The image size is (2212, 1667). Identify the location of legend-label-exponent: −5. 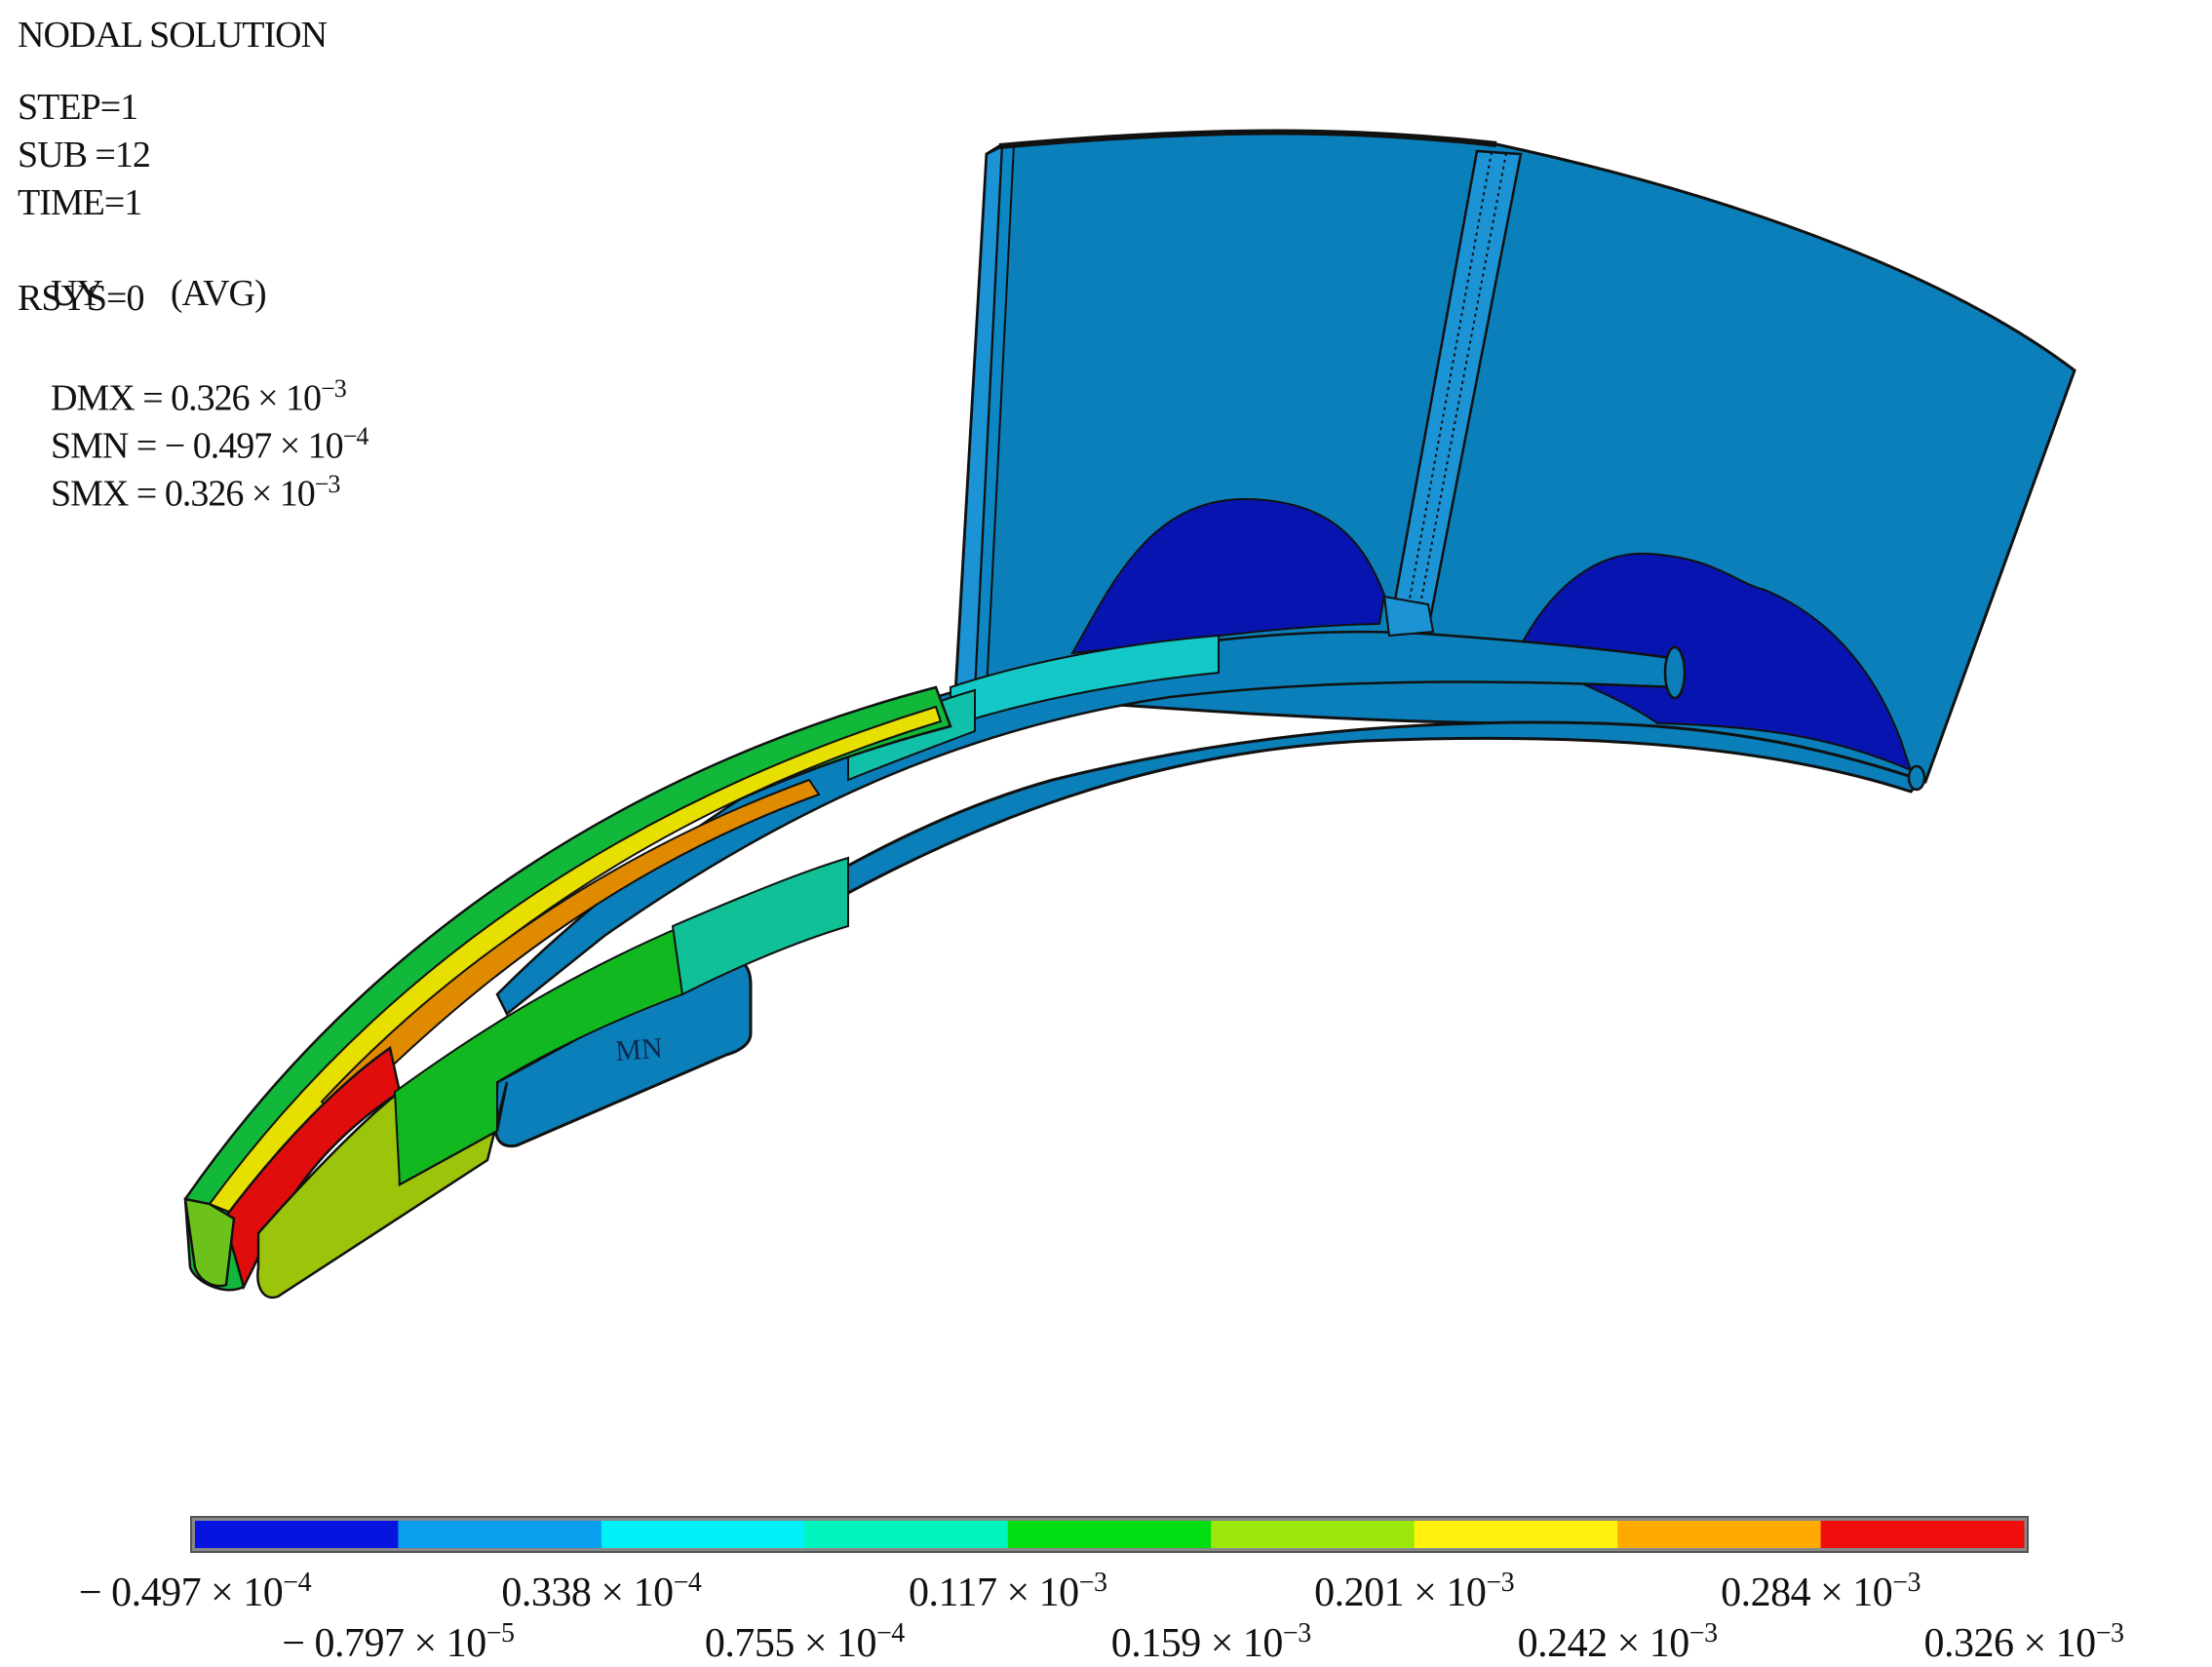
(500, 1633).